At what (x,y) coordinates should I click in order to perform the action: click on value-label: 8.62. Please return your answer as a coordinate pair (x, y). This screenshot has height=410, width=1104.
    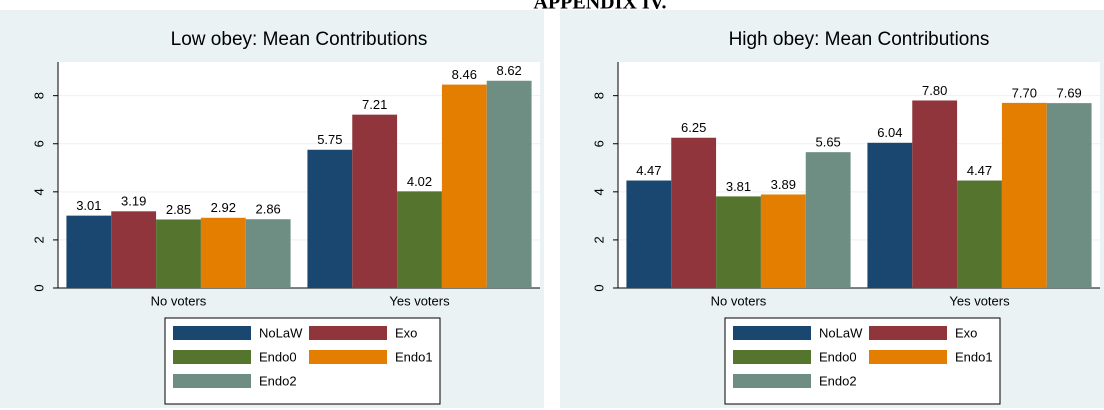
    Looking at the image, I should click on (508, 70).